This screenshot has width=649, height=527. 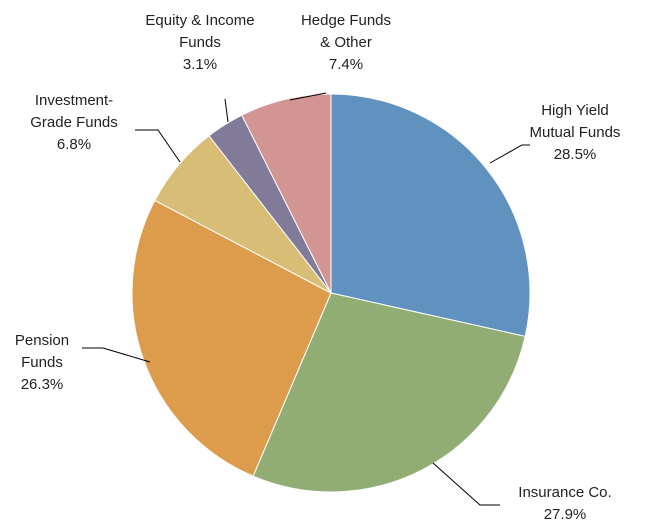 I want to click on value-label: 6.8%, so click(x=74, y=144).